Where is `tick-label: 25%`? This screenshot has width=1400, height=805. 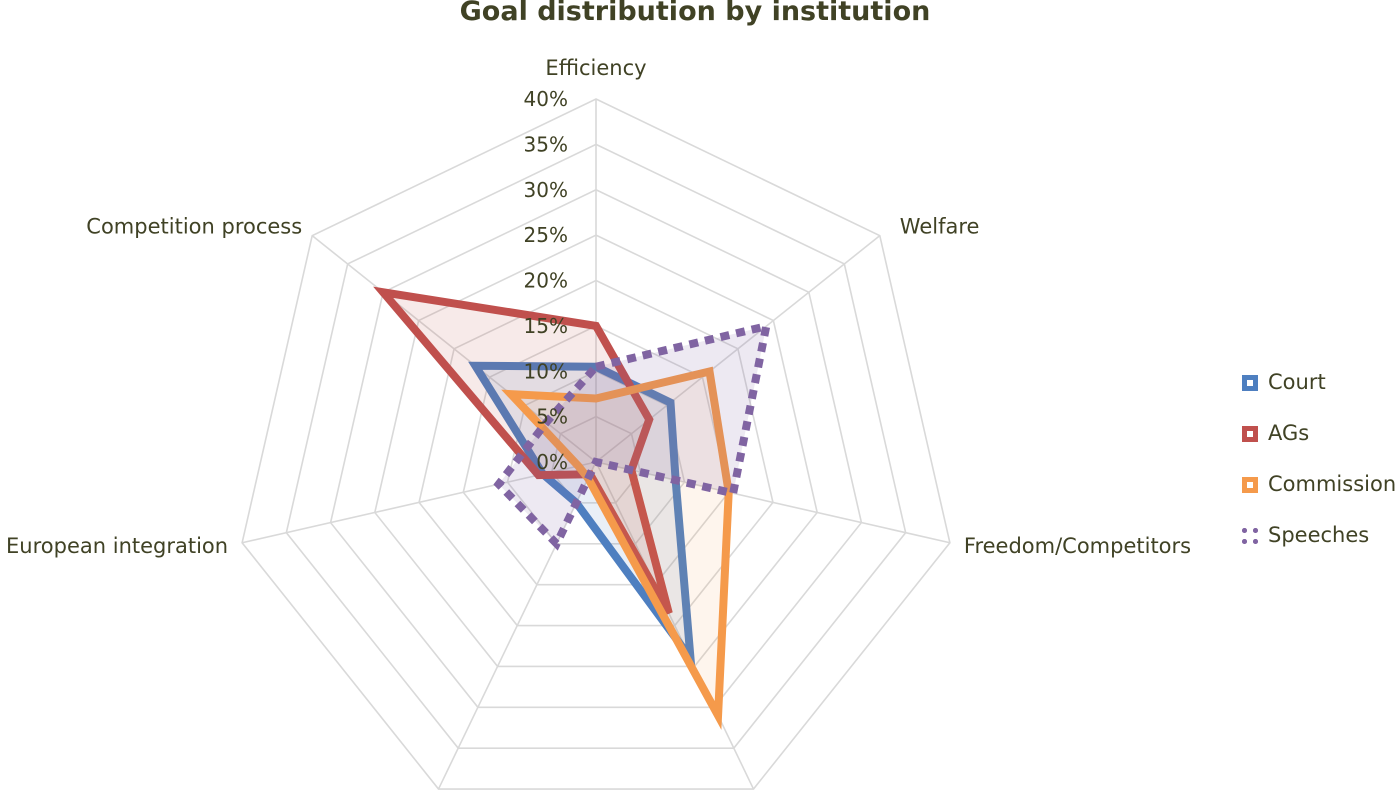 tick-label: 25% is located at coordinates (546, 235).